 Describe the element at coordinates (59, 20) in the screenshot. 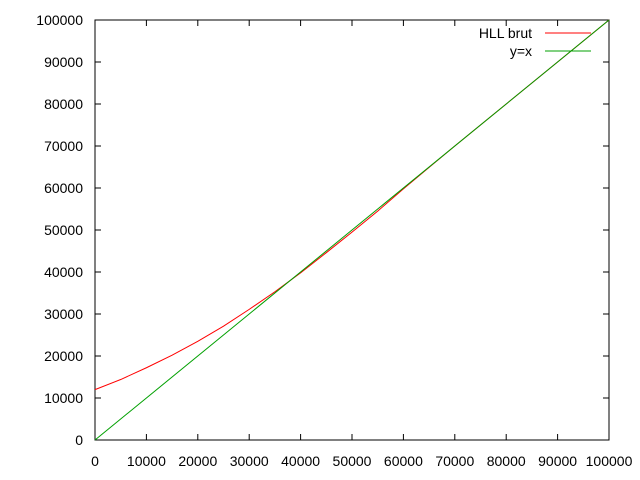

I see `y-tick-label: 100000` at that location.